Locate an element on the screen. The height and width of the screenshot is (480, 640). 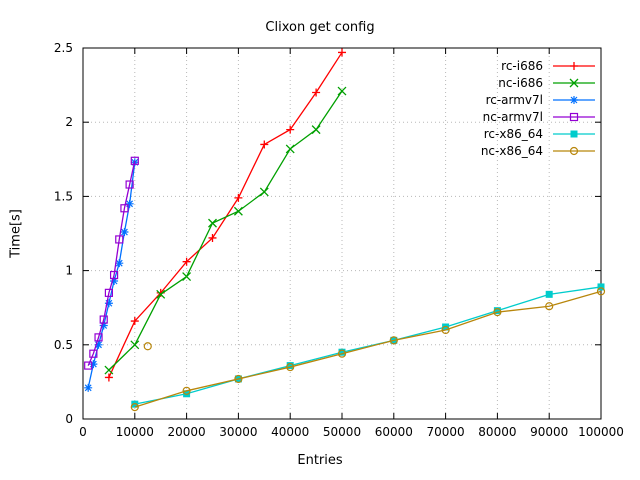
series-line-nc-armv7l is located at coordinates (111, 263).